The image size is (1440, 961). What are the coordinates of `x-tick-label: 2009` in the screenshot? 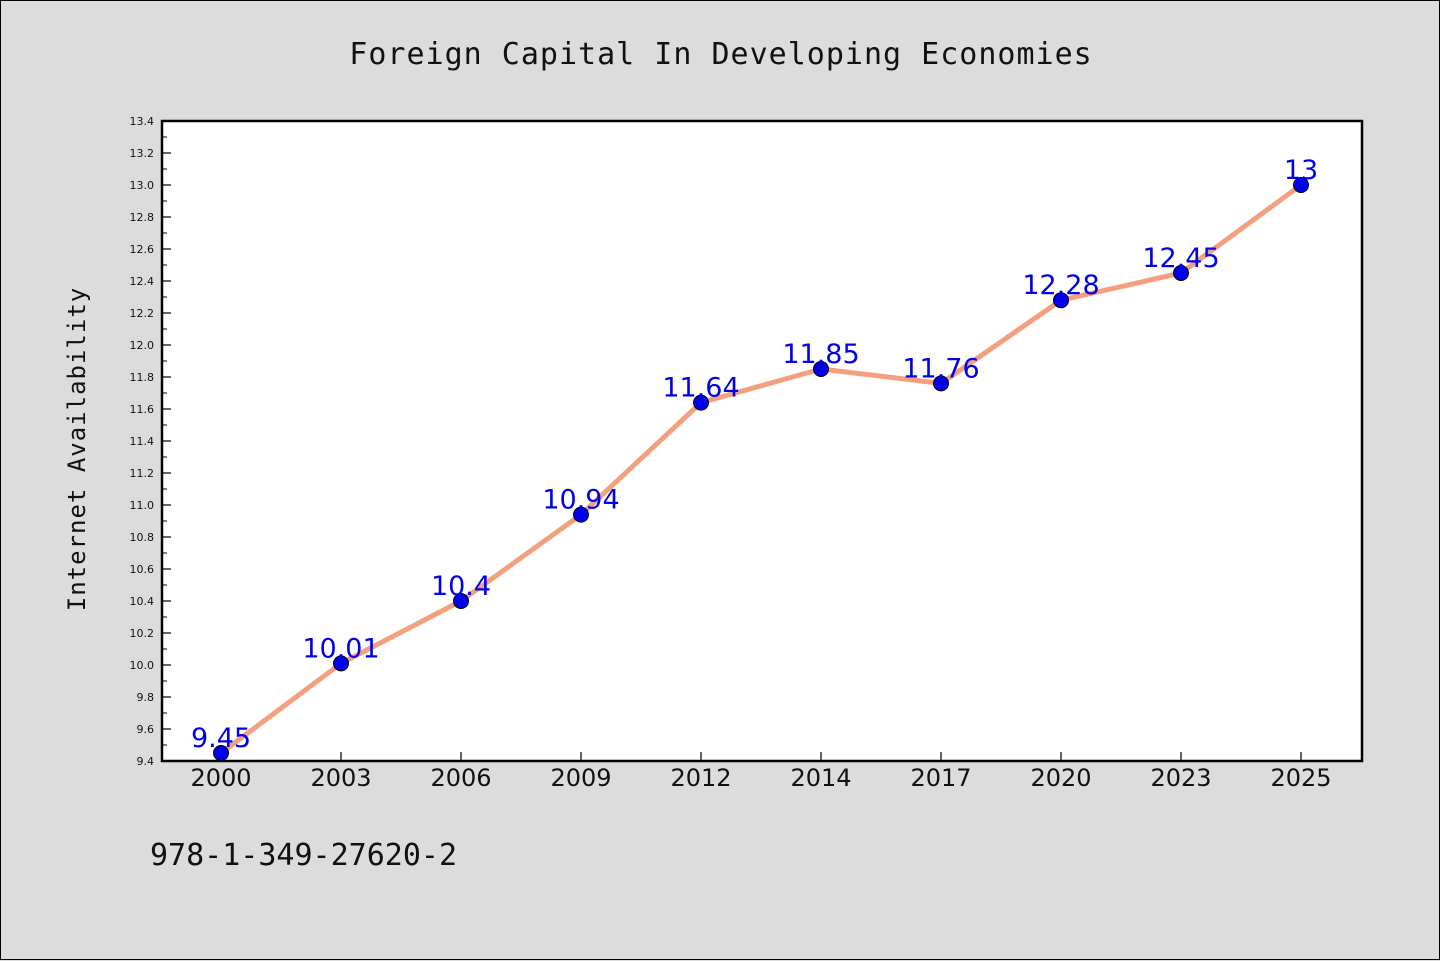 It's located at (580, 778).